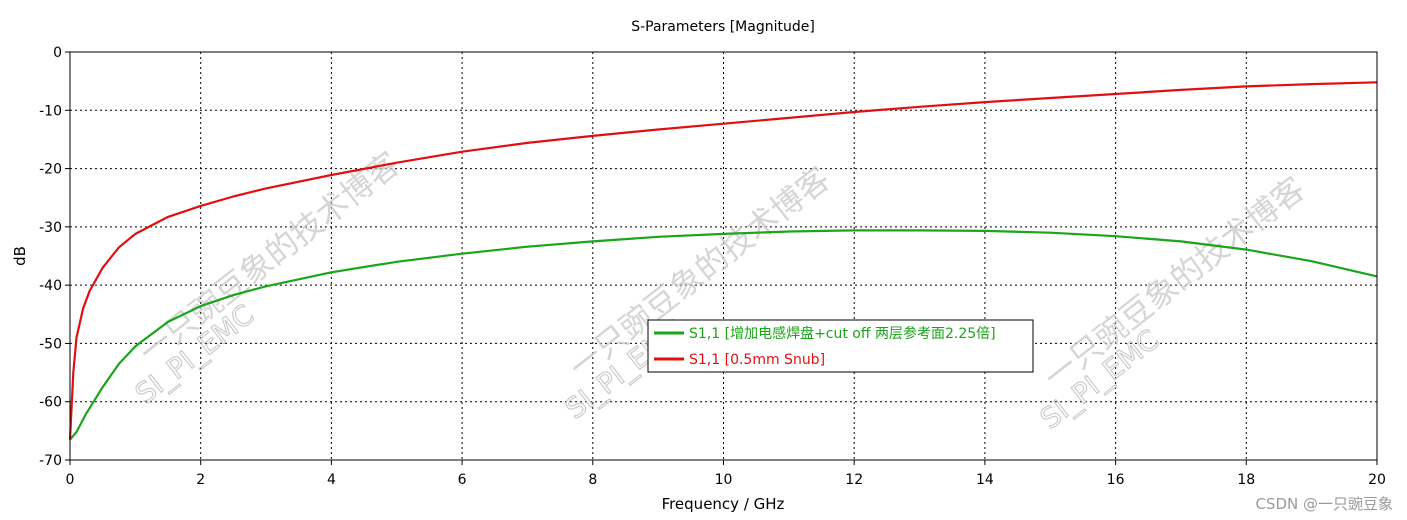  I want to click on x-tick-label: 14, so click(985, 480).